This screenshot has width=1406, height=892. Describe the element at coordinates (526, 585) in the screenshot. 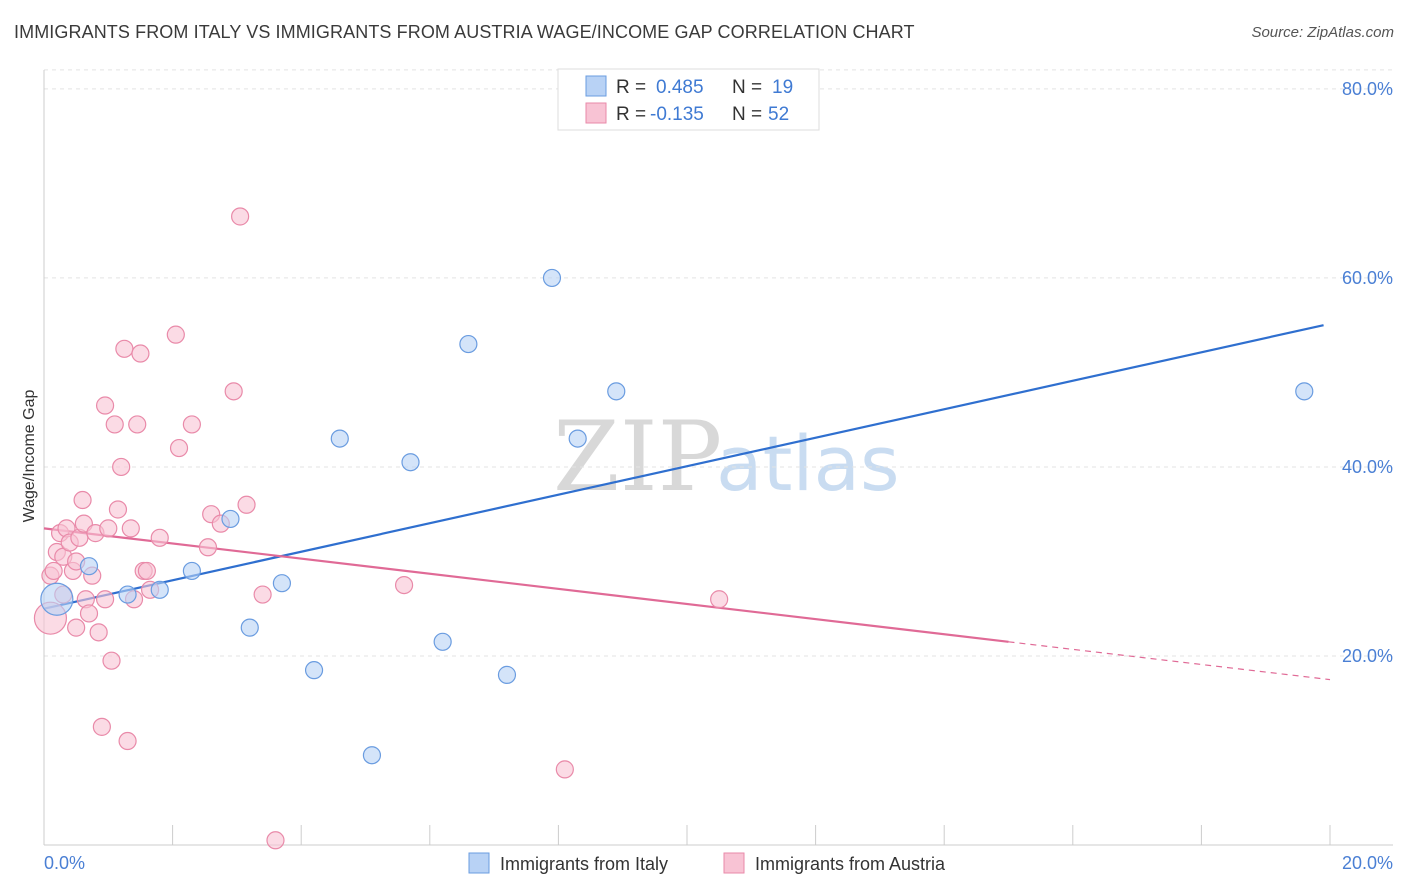

I see `trend-line-austria` at that location.